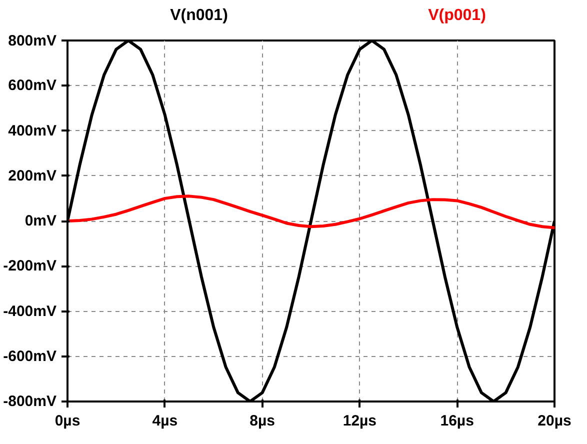  Describe the element at coordinates (32, 175) in the screenshot. I see `y-tick-label: 200mV` at that location.